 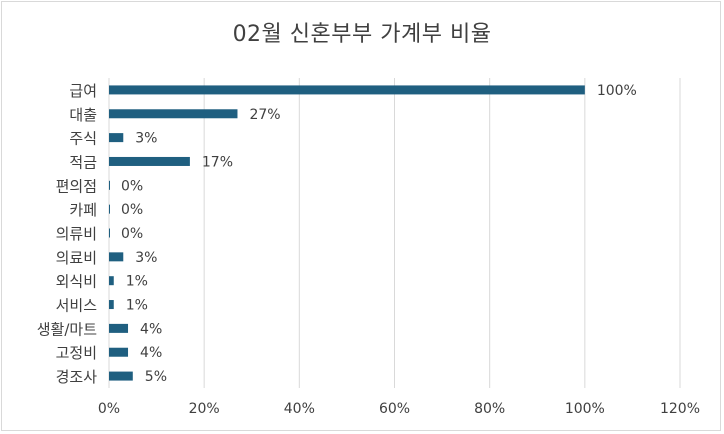 What do you see at coordinates (76, 234) in the screenshot?
I see `category-label: 의류비` at bounding box center [76, 234].